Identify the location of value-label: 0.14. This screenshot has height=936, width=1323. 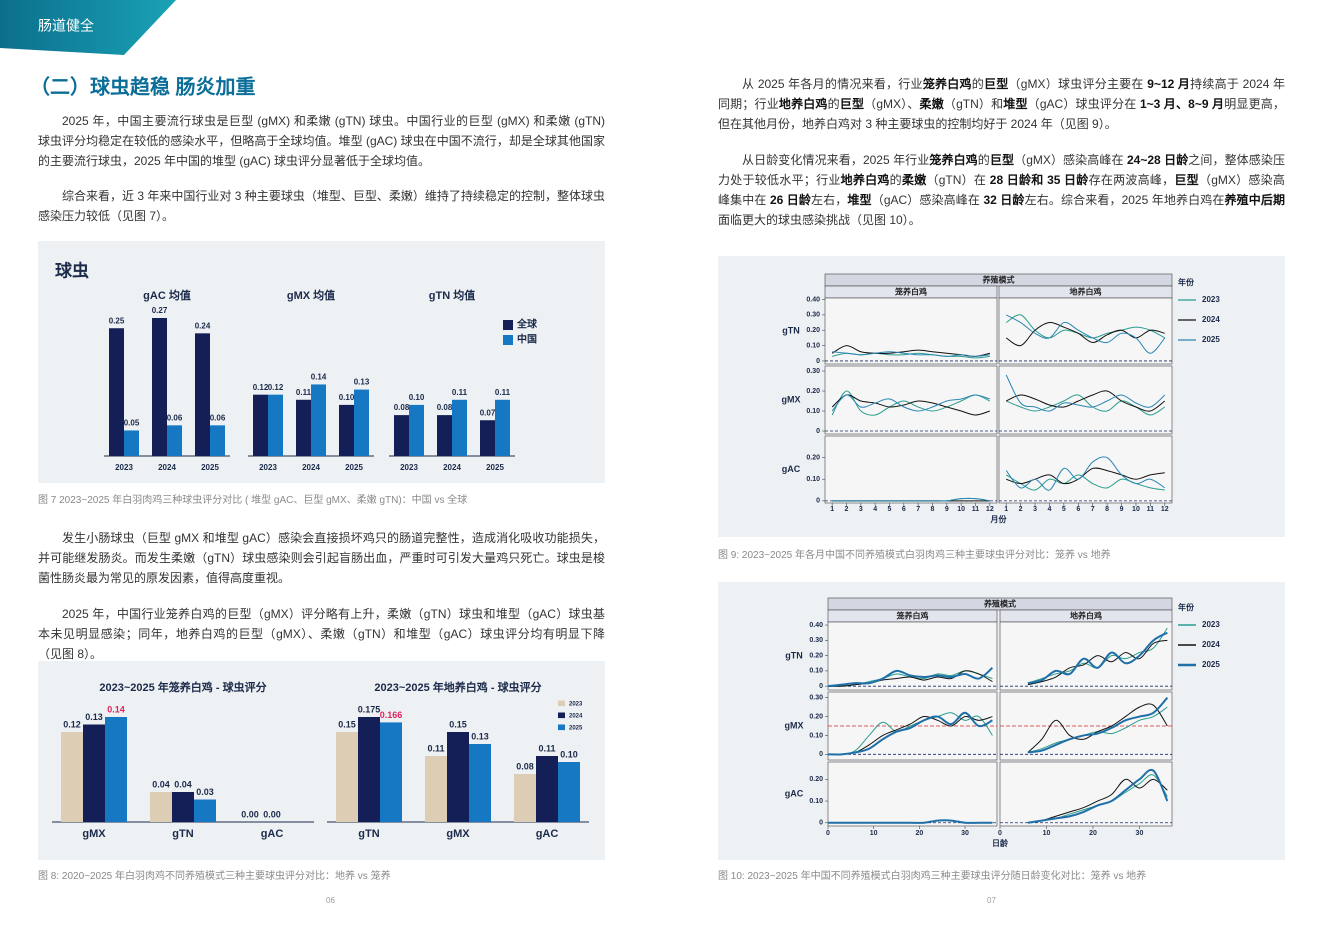
(319, 377).